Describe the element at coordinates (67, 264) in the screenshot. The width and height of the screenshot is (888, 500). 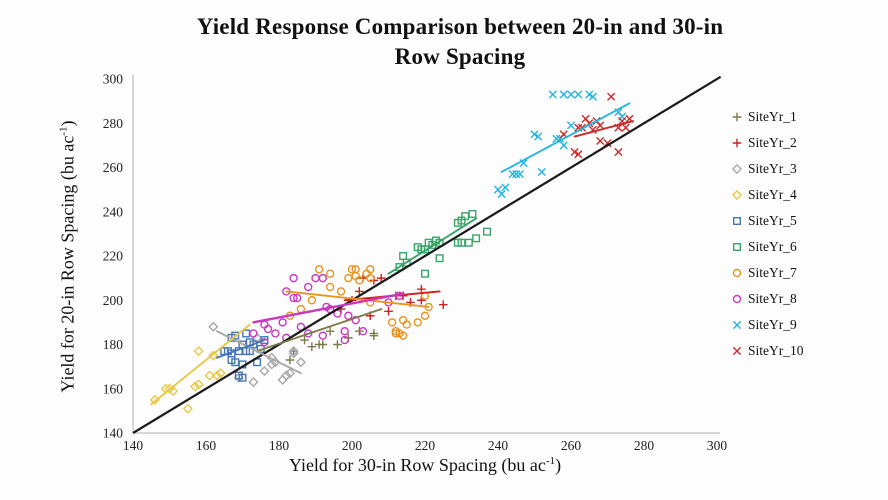
I see `y-axis-title-text: Yield for 20-in Row Spacing (bu ac` at that location.